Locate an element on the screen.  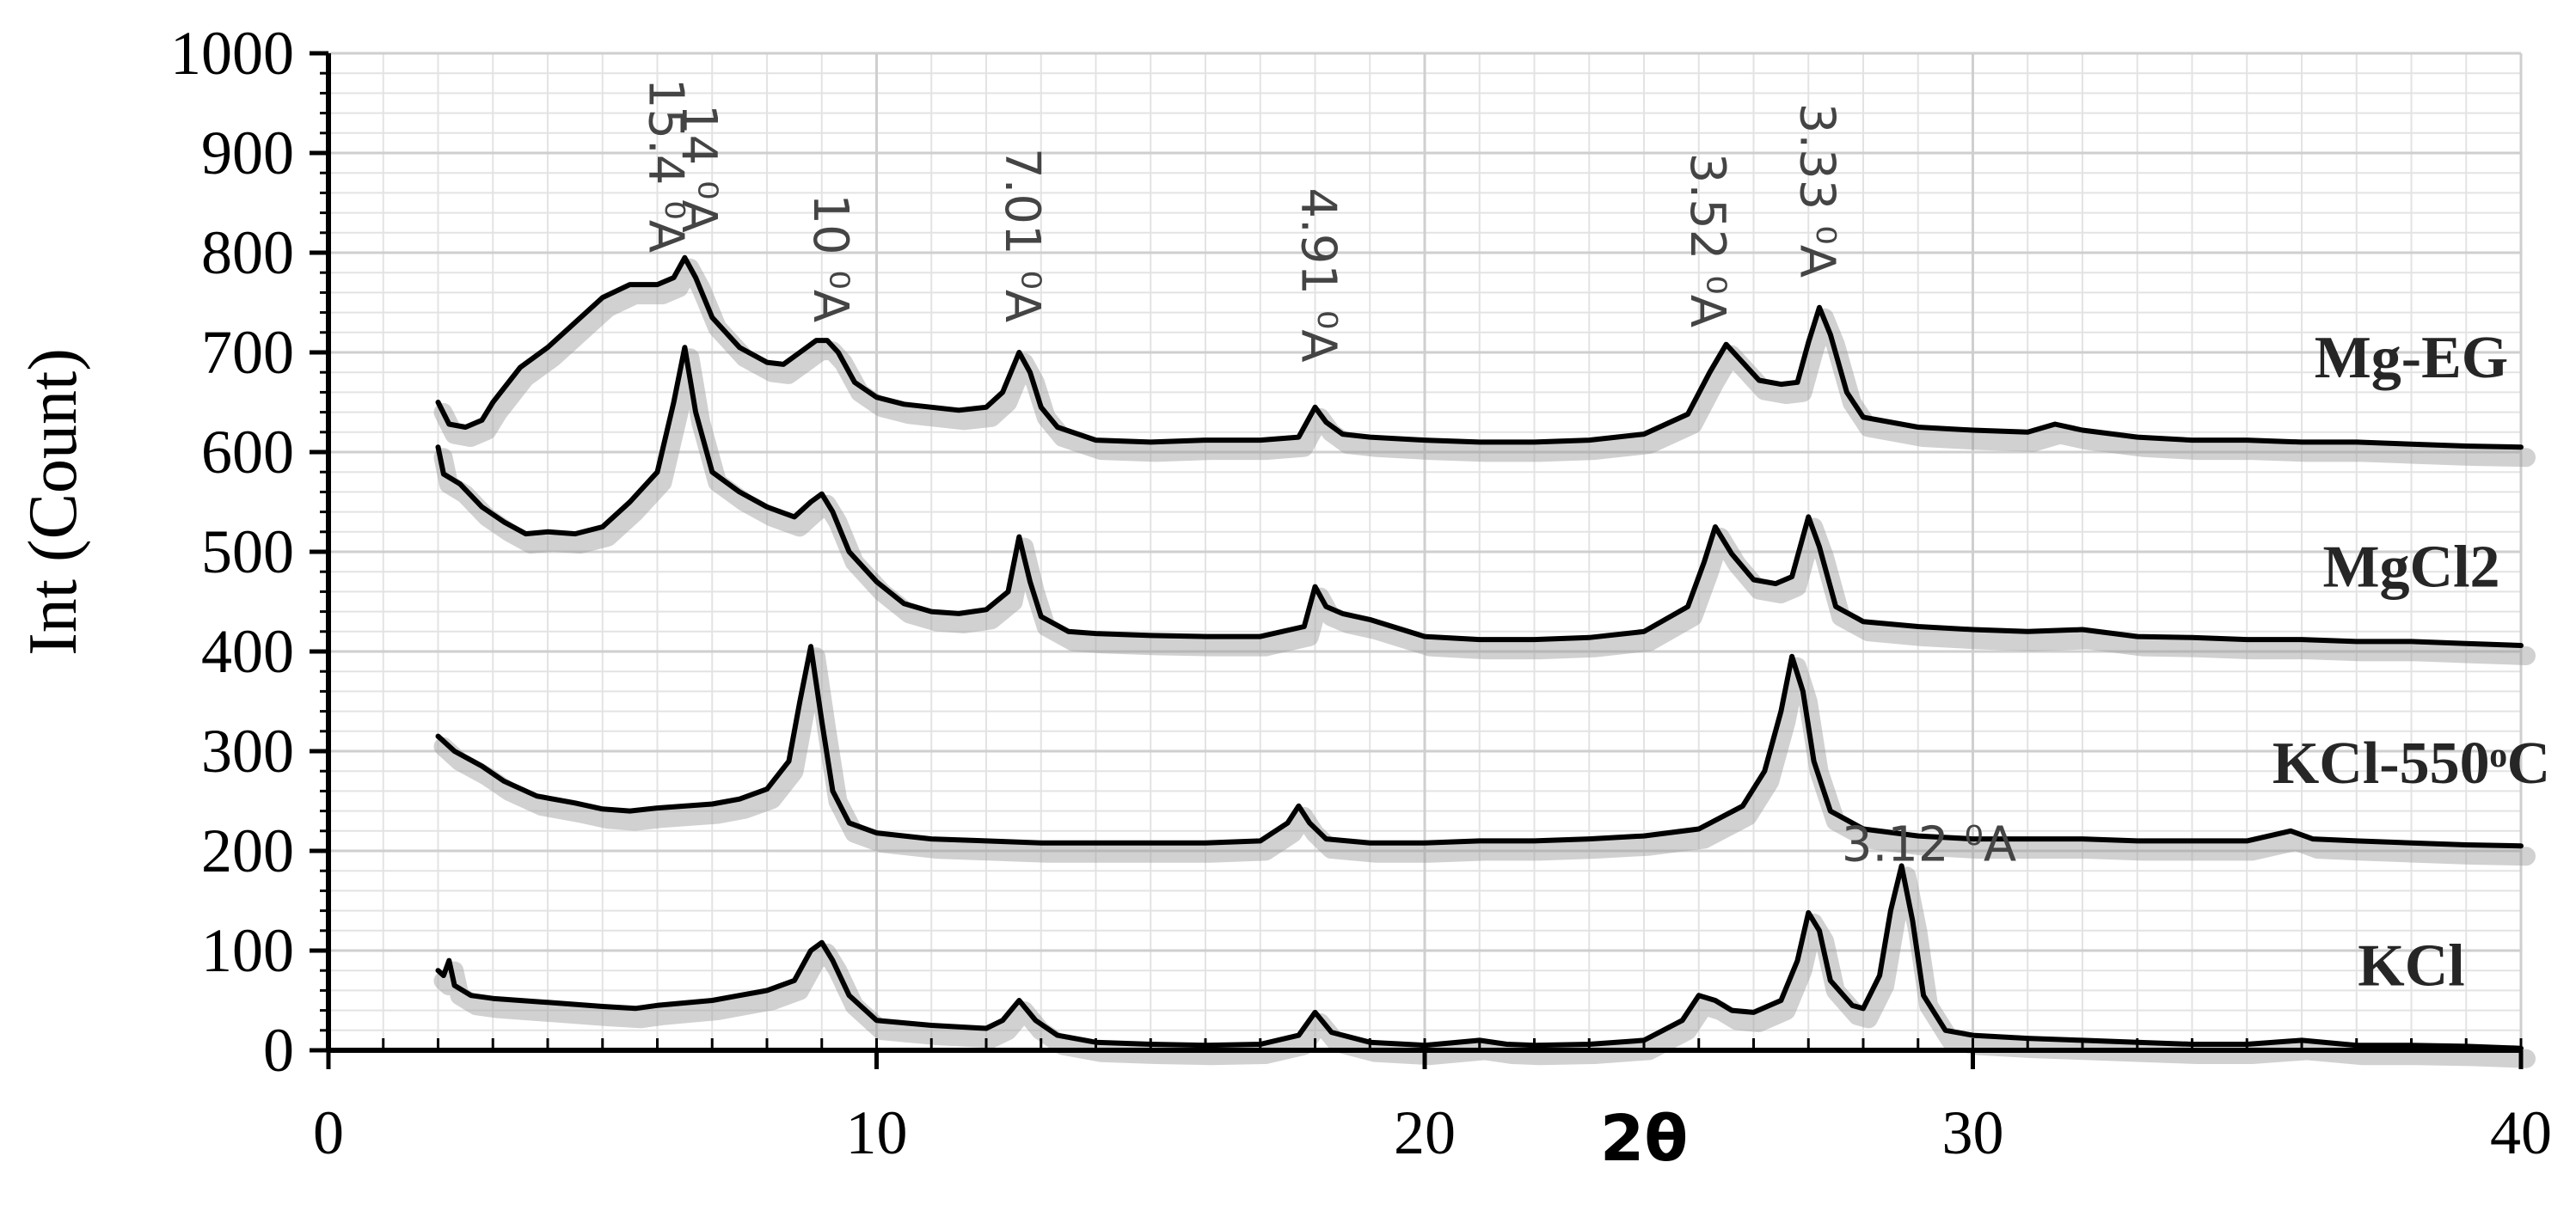
x-tick-label: 20 is located at coordinates (1425, 1132).